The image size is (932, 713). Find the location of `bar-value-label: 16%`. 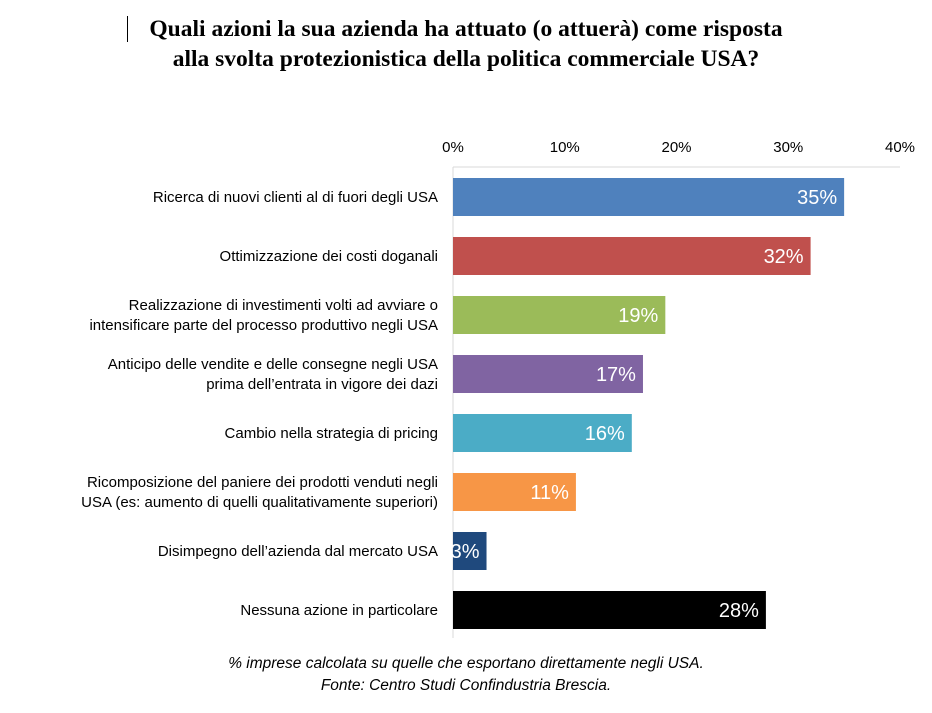

bar-value-label: 16% is located at coordinates (605, 434).